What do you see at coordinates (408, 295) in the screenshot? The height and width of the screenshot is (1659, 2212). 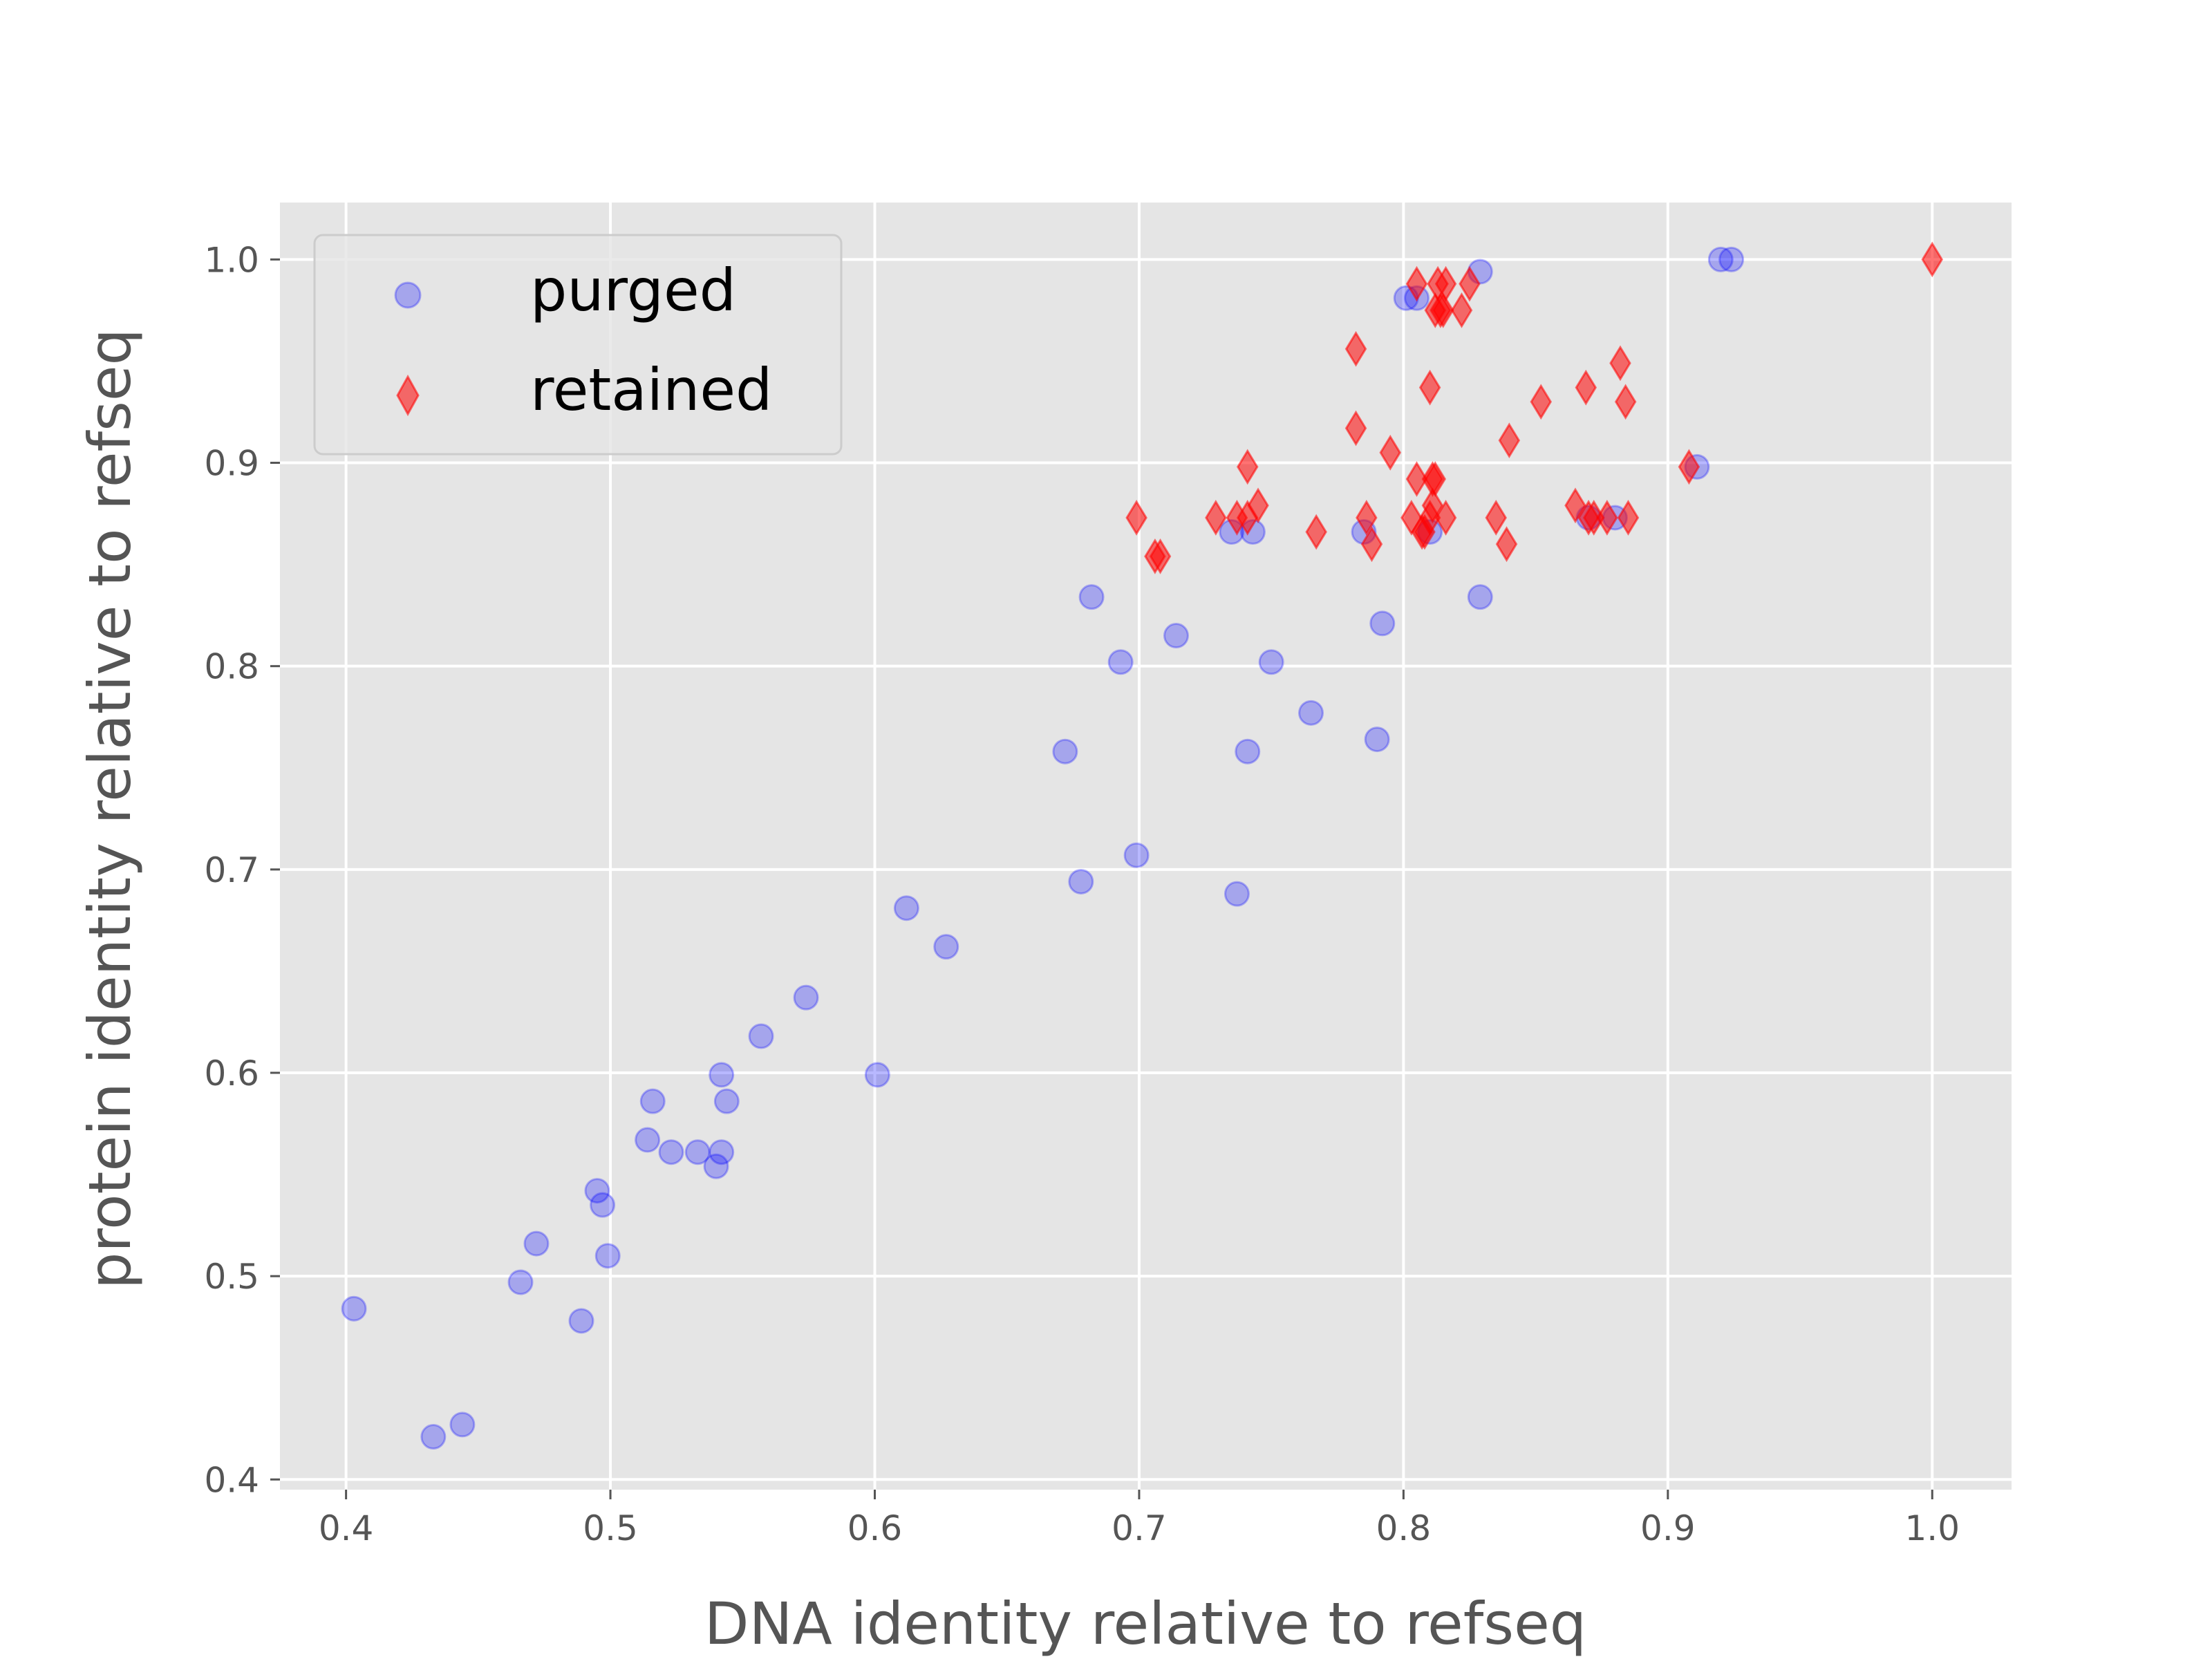 I see `legend-marker-purged` at bounding box center [408, 295].